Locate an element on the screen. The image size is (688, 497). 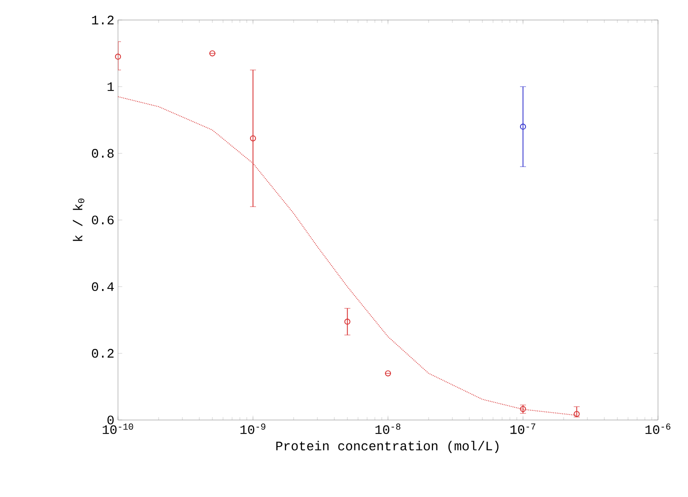
x-tick-label: 10$^{-7}$ is located at coordinates (523, 429).